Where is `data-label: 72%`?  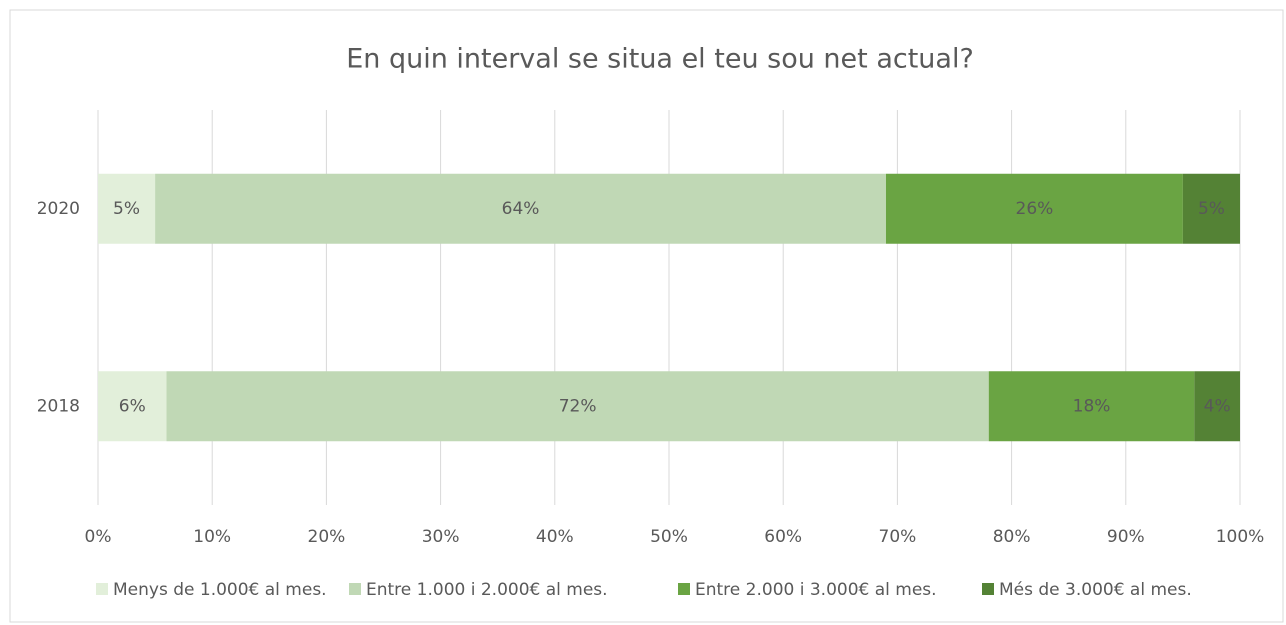
data-label: 72% is located at coordinates (578, 406).